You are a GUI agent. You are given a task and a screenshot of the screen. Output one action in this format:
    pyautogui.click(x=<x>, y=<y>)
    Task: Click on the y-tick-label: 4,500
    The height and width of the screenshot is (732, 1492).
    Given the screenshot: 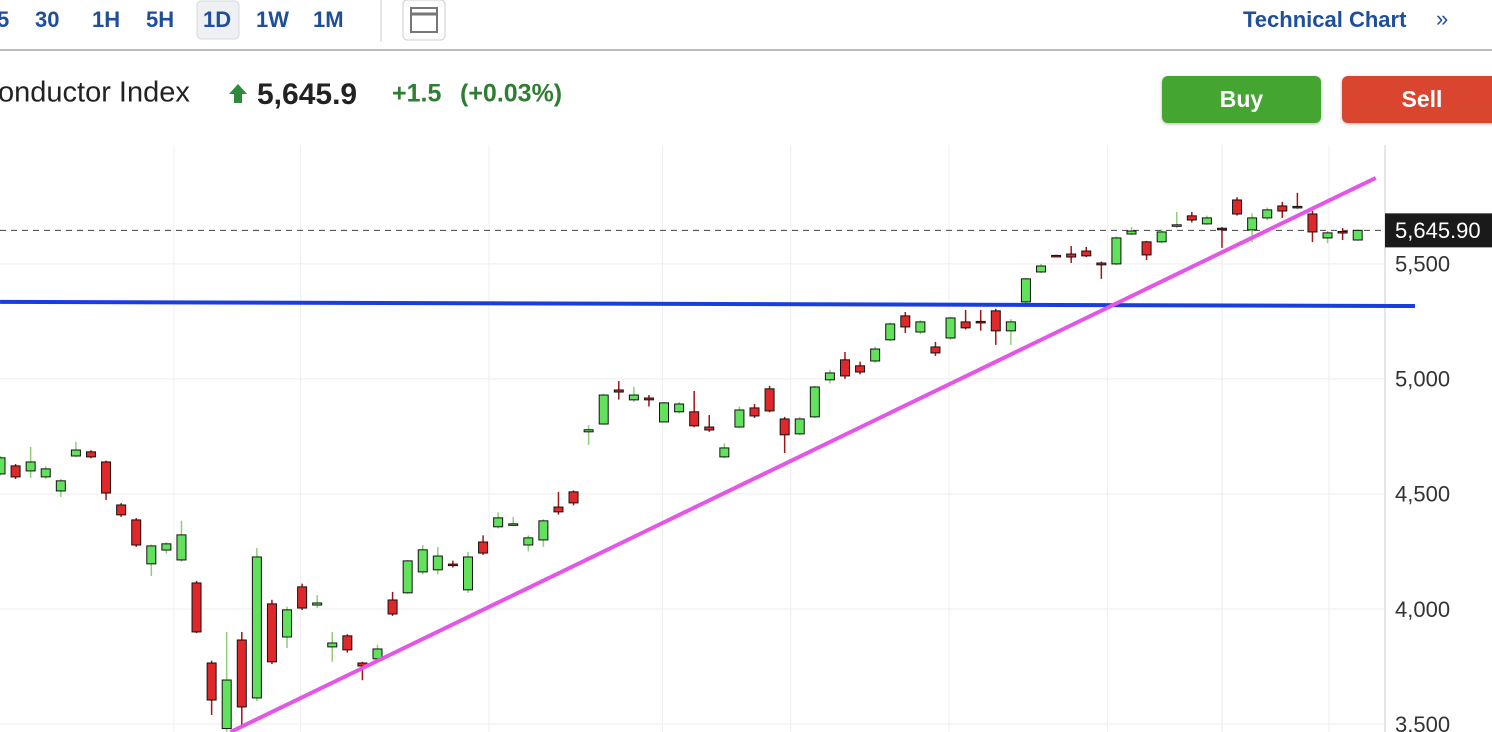 What is the action you would take?
    pyautogui.click(x=1422, y=494)
    